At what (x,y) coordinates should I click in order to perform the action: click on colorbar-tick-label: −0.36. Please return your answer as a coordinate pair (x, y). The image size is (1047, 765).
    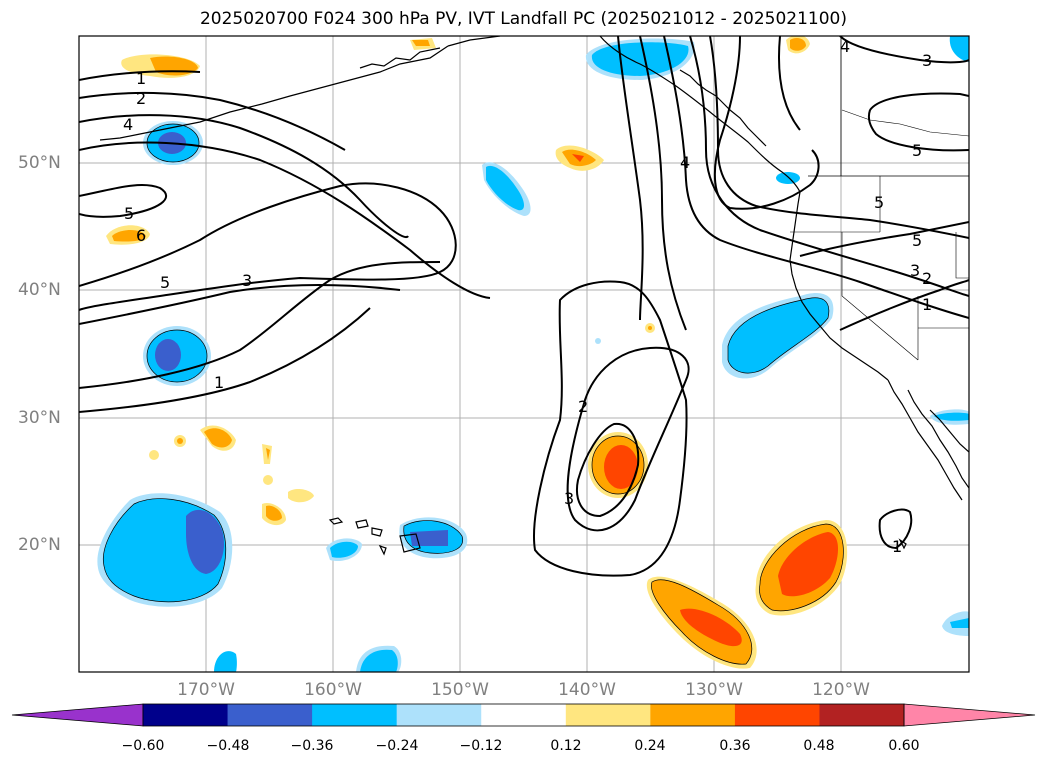
    Looking at the image, I should click on (312, 746).